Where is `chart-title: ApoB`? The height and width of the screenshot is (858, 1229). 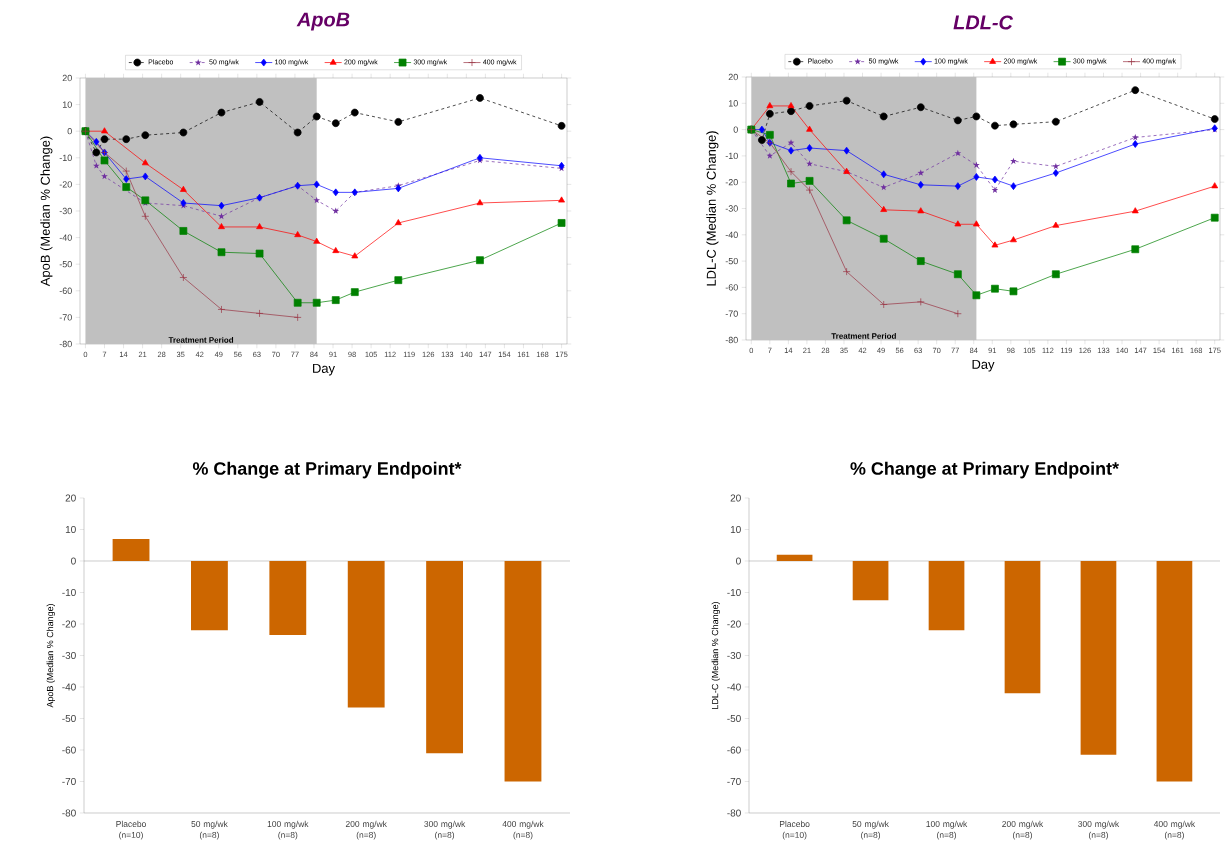 chart-title: ApoB is located at coordinates (323, 21).